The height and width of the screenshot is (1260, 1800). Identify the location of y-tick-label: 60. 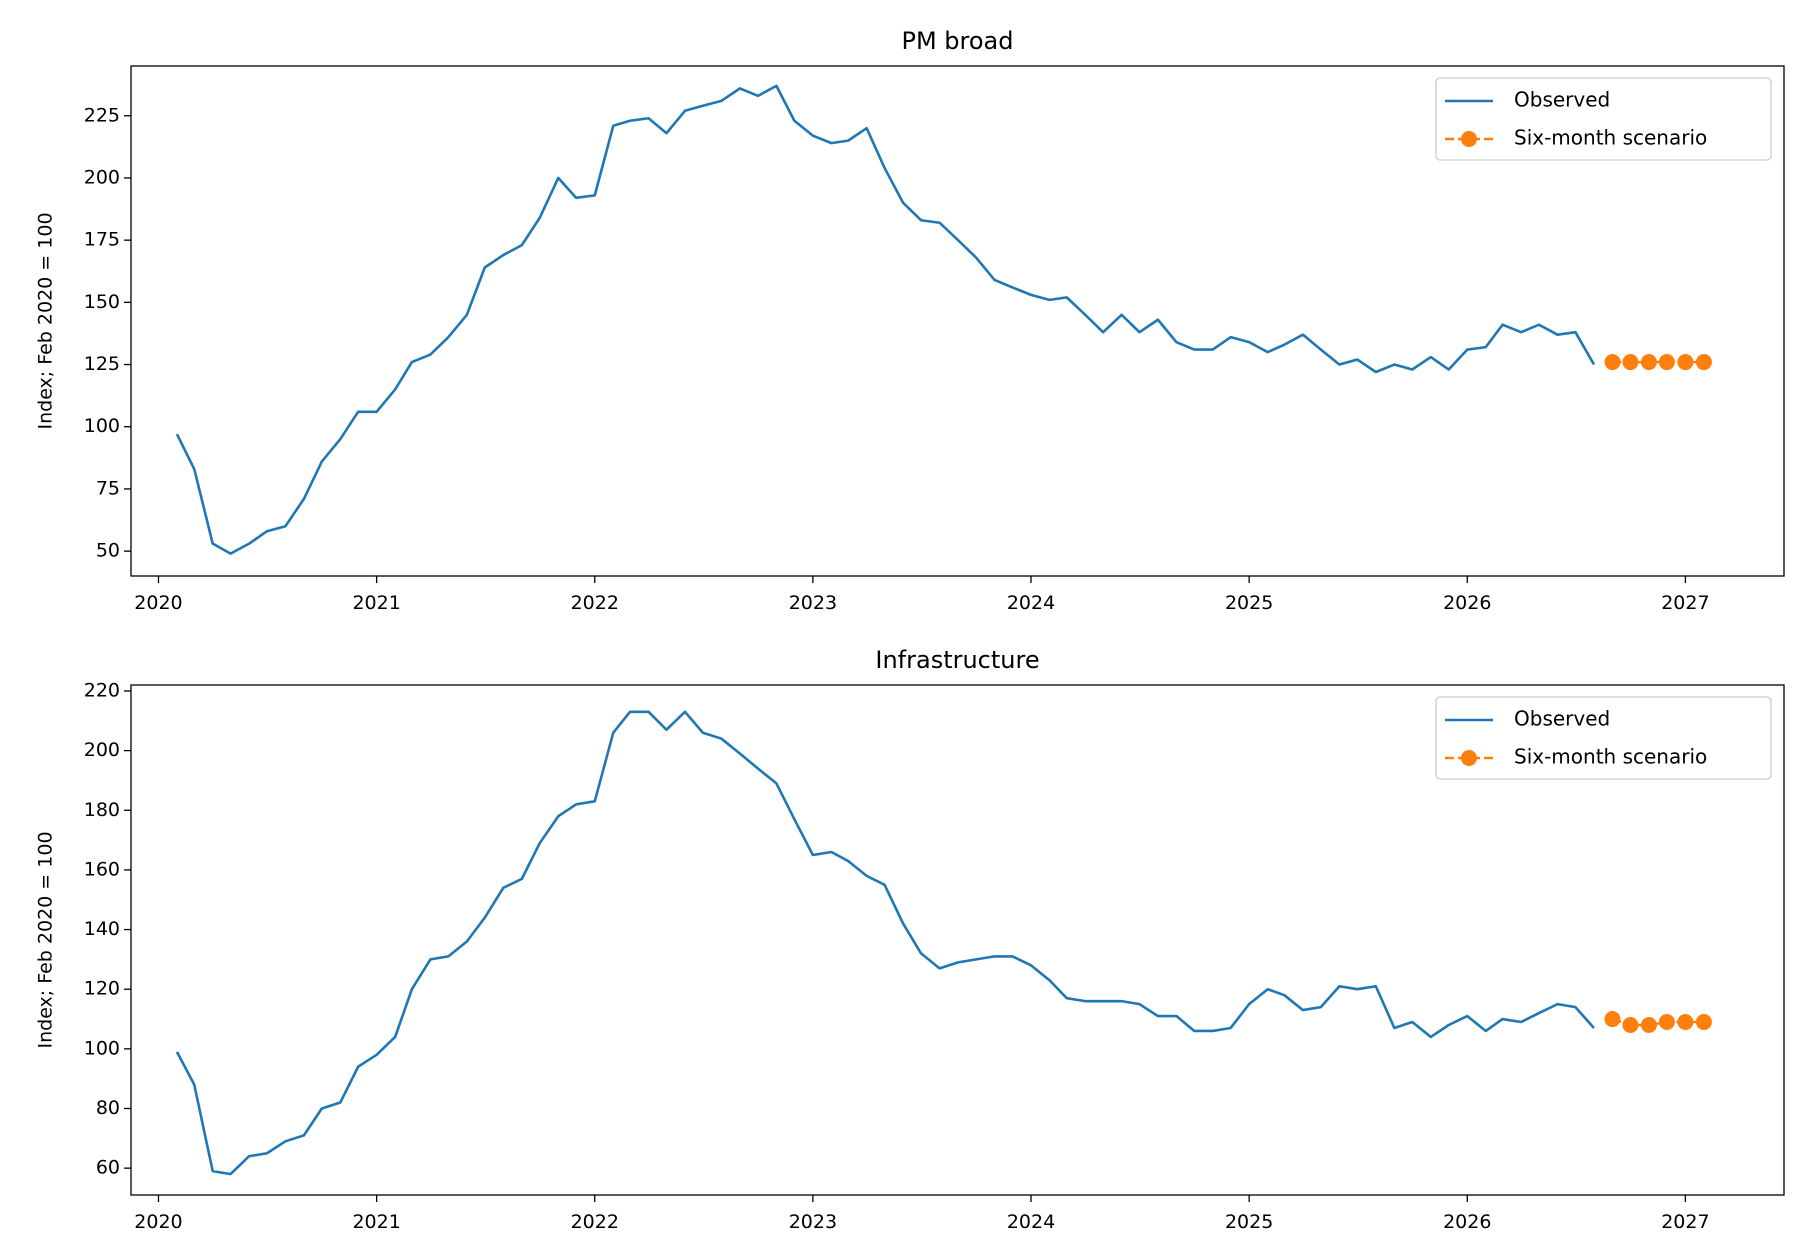
(108, 1168).